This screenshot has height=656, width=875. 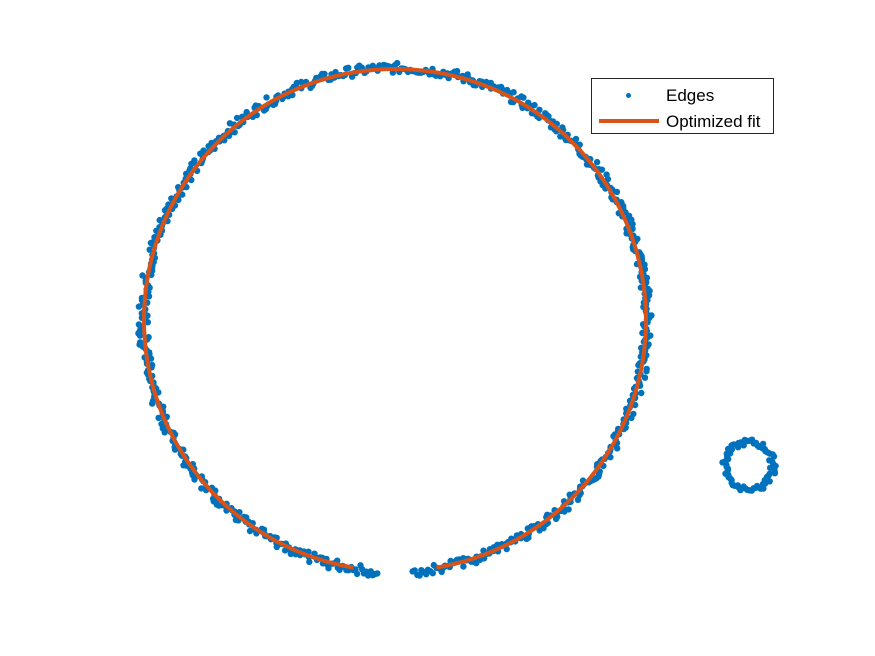 I want to click on legend-label-optimized-fit: Optimized fit, so click(x=713, y=121).